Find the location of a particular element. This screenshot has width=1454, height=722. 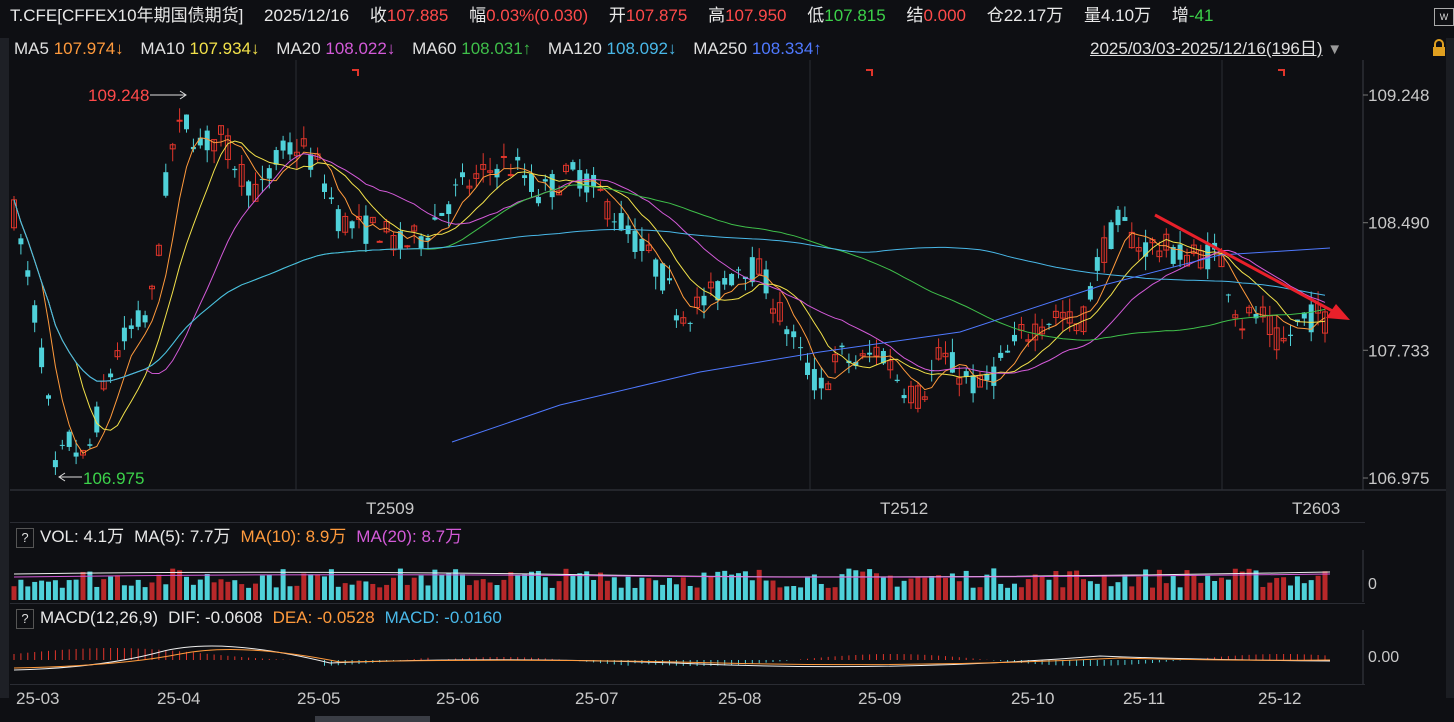

month-label: 25-10 is located at coordinates (1033, 698).